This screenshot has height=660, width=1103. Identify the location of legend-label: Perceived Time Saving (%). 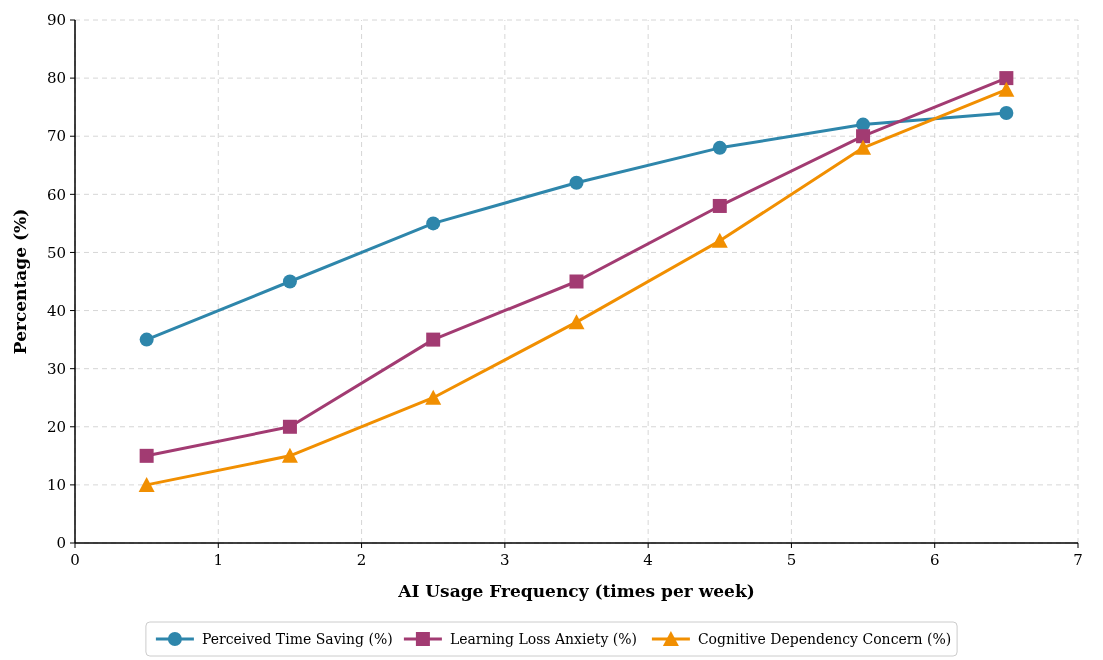
(297, 638).